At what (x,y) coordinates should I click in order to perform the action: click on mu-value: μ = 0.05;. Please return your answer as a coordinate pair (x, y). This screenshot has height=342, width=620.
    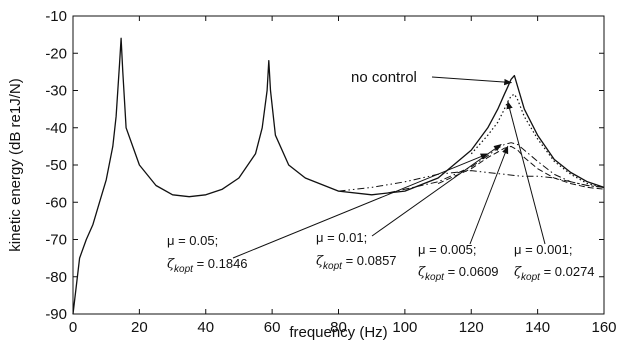
    Looking at the image, I should click on (192, 240).